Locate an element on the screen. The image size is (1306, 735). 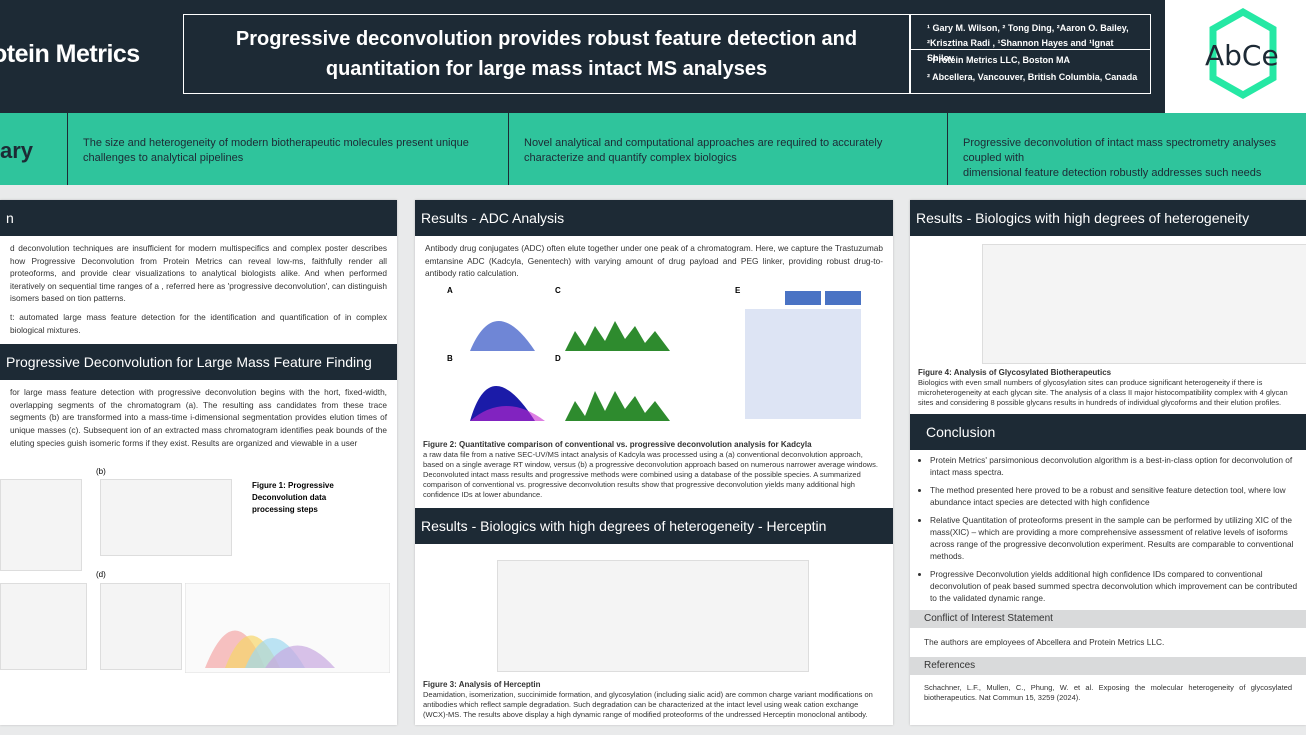
affiliation: ¹ Protein Metrics LLC, Boston MA is located at coordinates (999, 60).